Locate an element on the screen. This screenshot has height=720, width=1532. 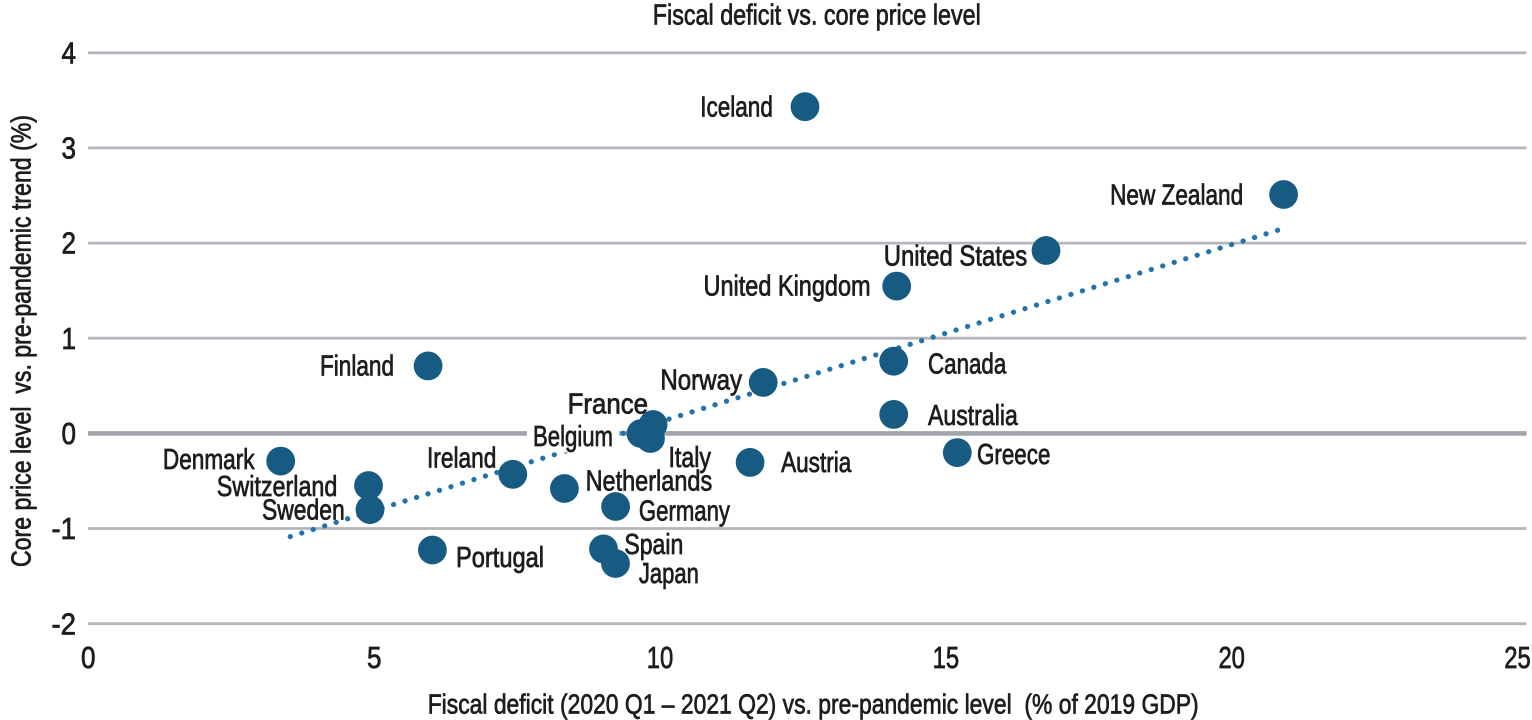
svg-text: Sweden is located at coordinates (303, 511).